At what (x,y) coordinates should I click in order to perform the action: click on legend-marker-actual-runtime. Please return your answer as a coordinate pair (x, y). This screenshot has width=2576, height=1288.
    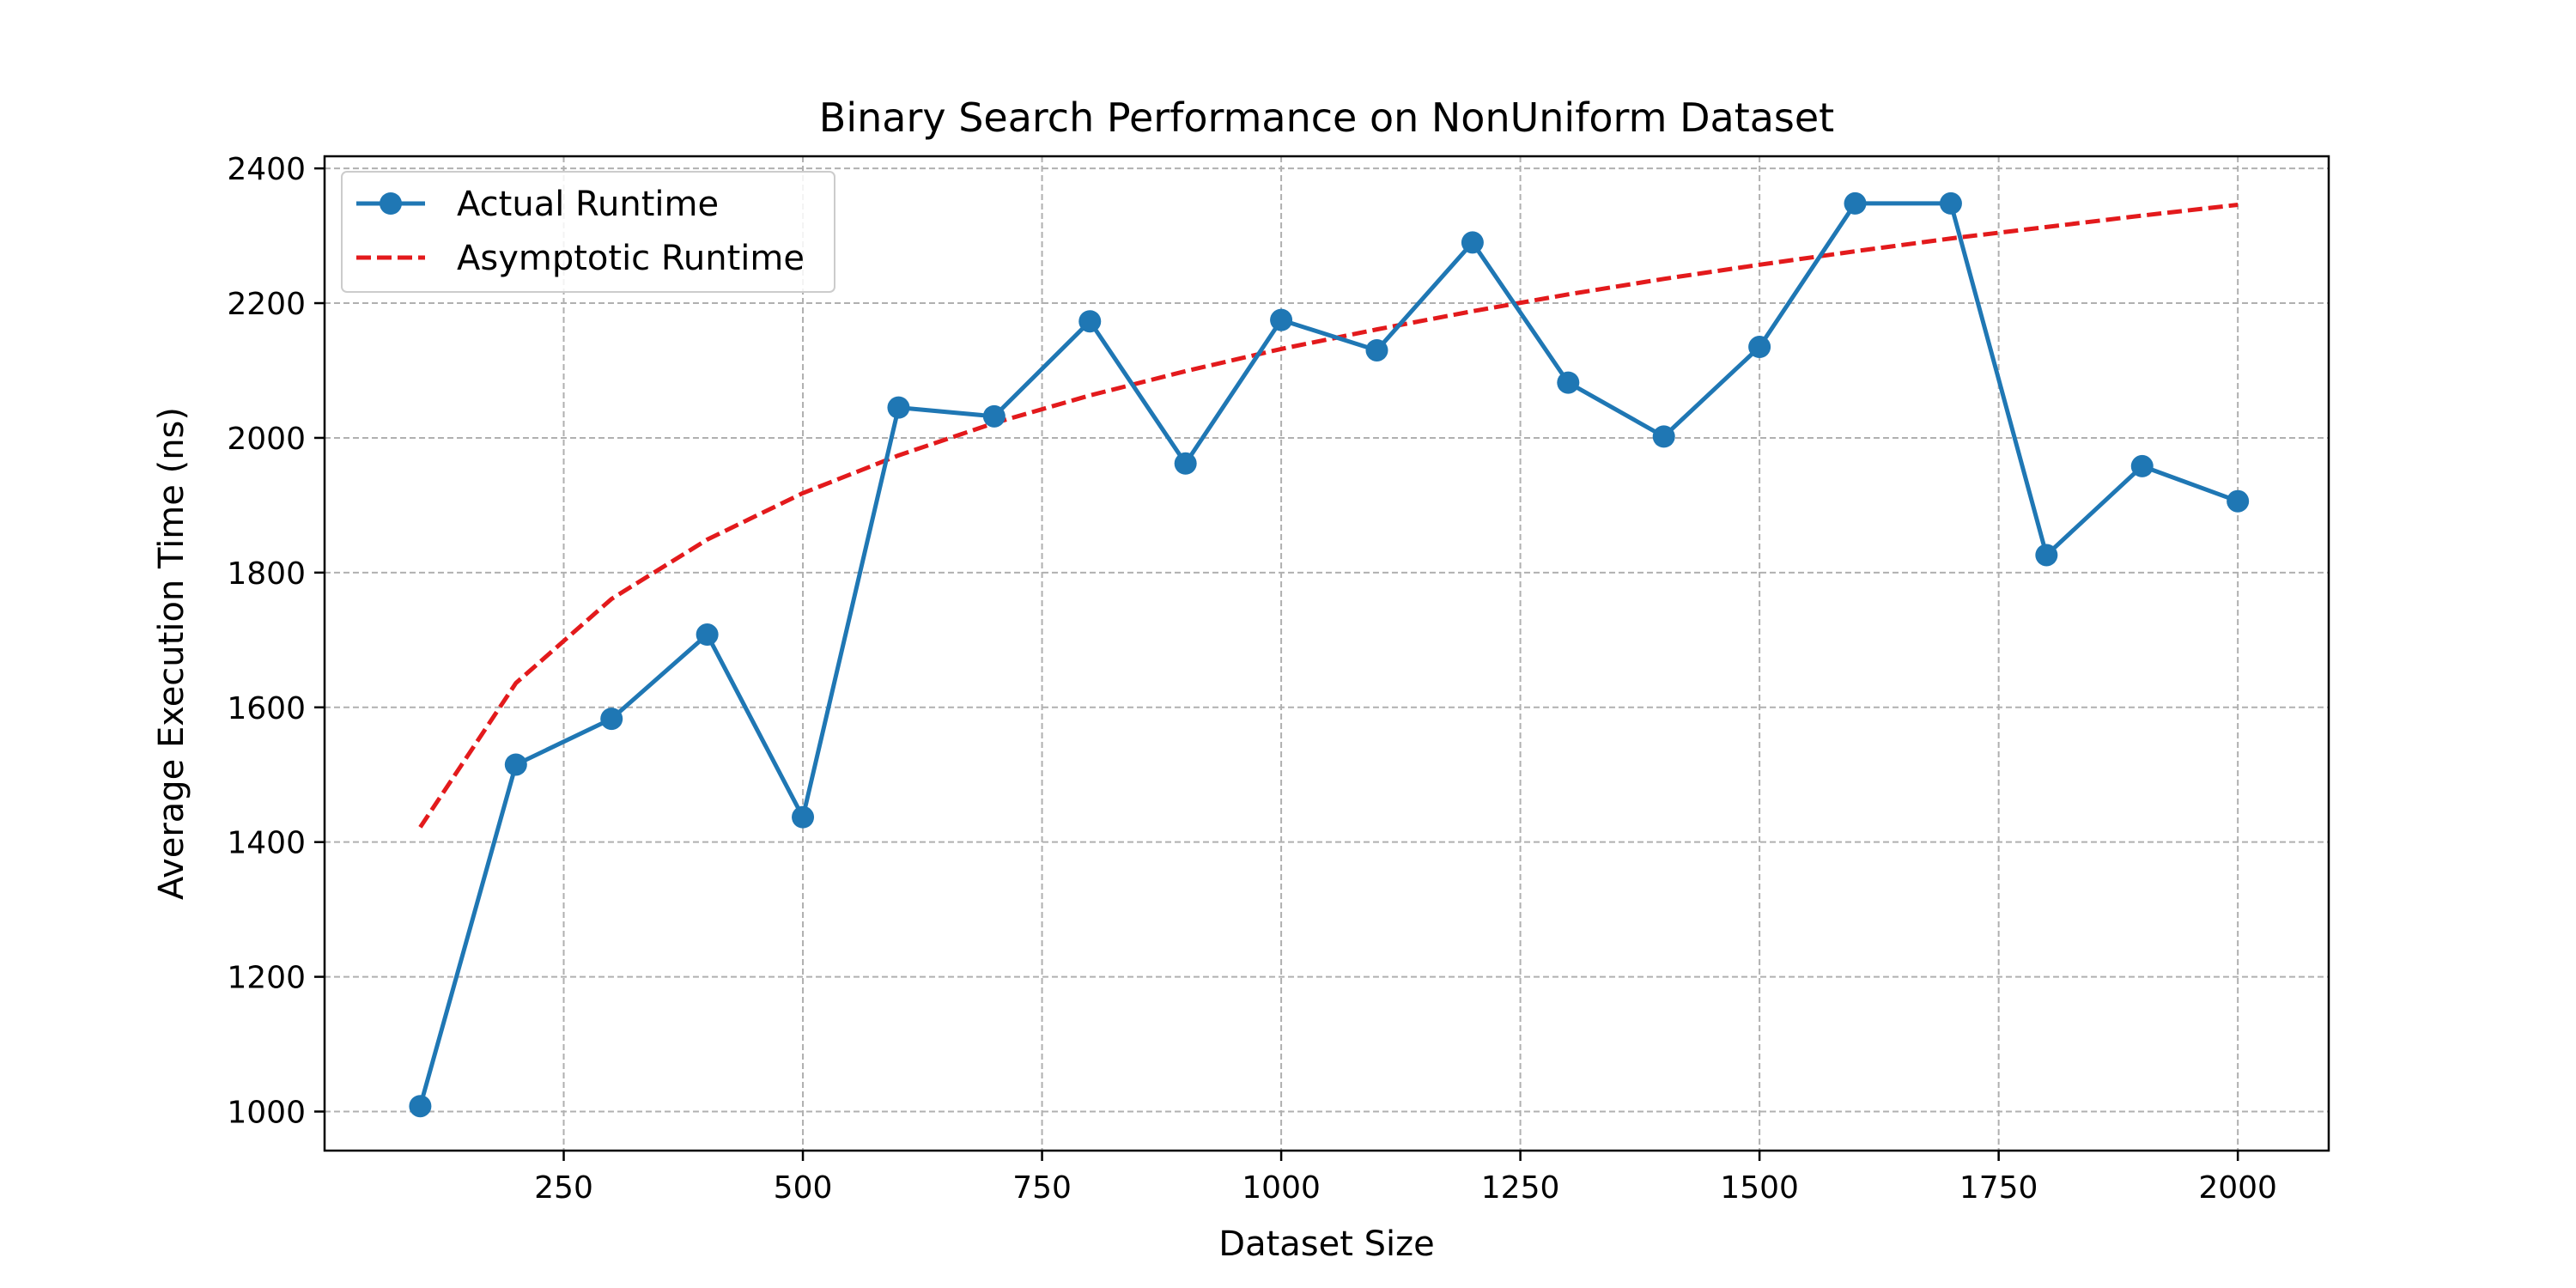
    Looking at the image, I should click on (391, 203).